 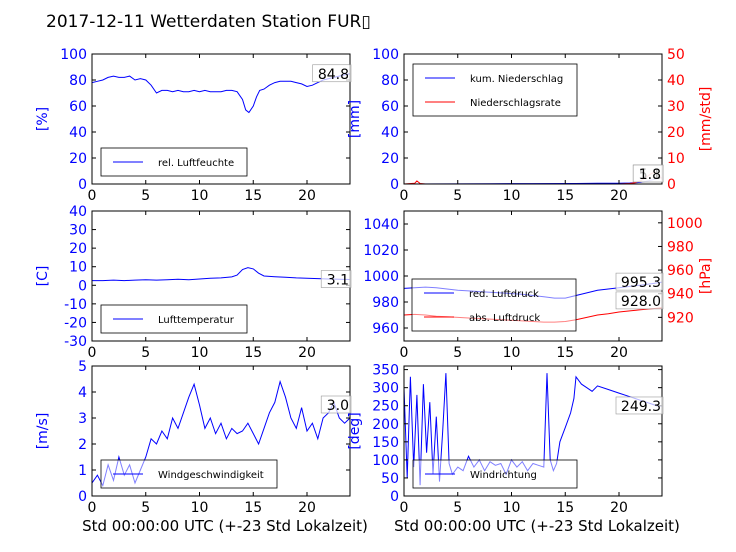 What do you see at coordinates (381, 277) in the screenshot?
I see `y-tick-label: 1000` at bounding box center [381, 277].